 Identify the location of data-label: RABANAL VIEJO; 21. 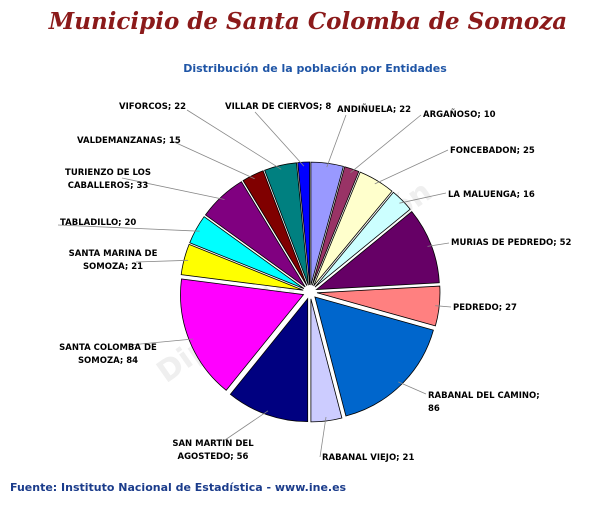
(368, 458).